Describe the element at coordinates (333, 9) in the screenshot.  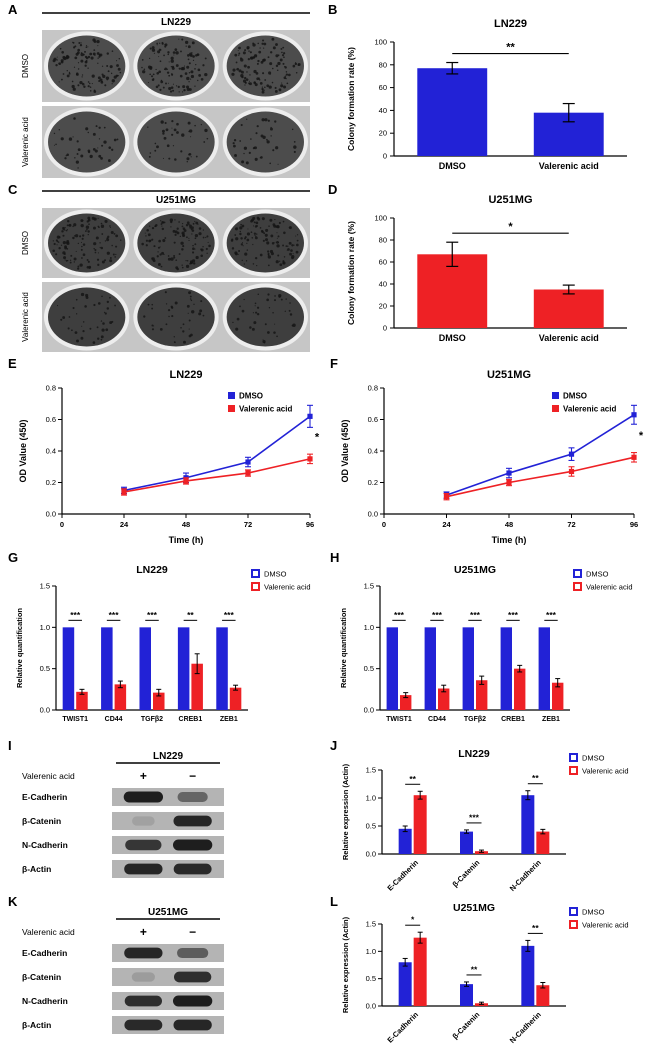
I see `panel-letter-b: B` at that location.